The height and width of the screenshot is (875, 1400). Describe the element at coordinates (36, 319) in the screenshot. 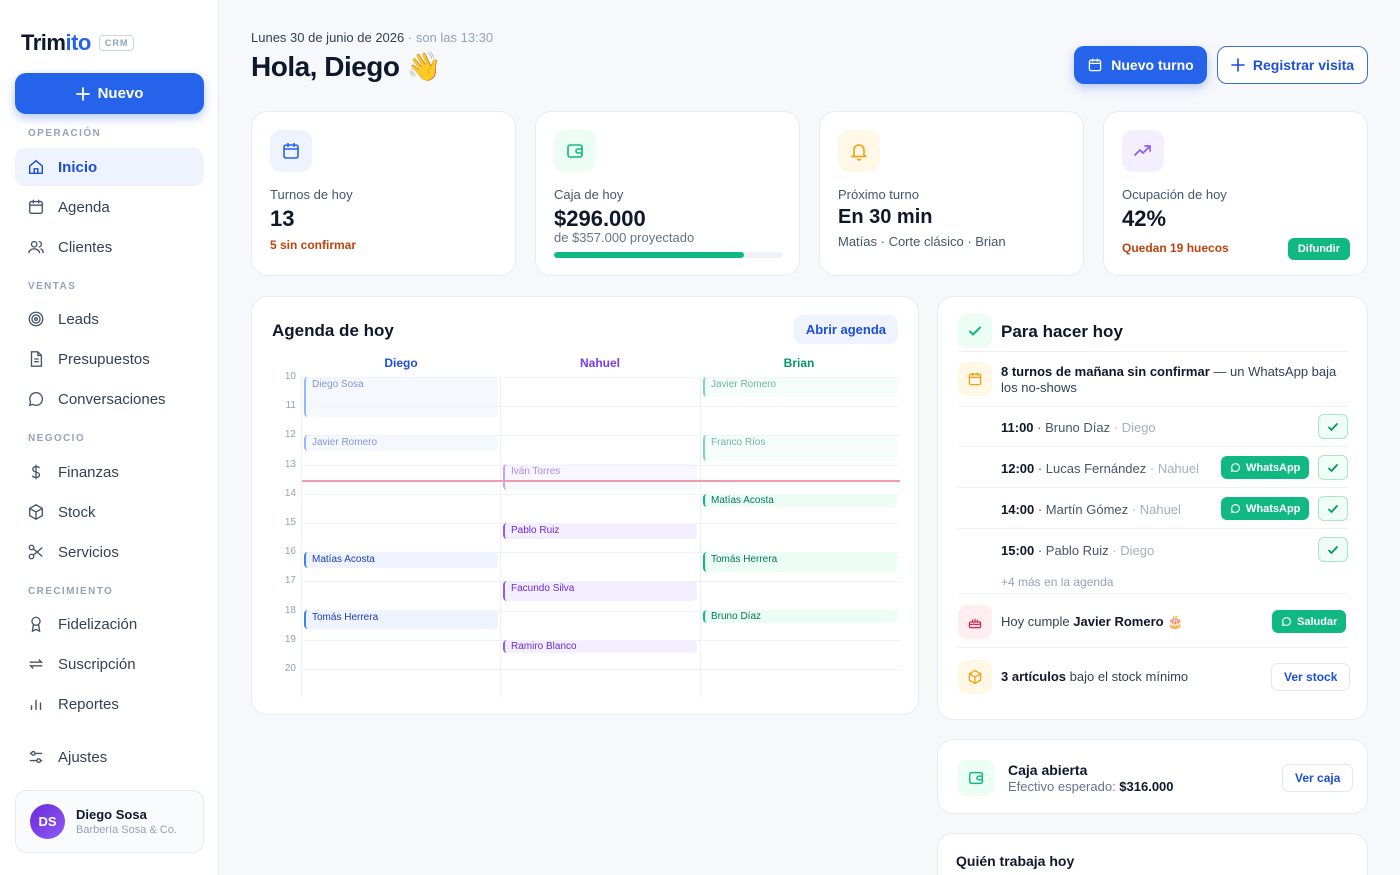

I see `target-icon` at that location.